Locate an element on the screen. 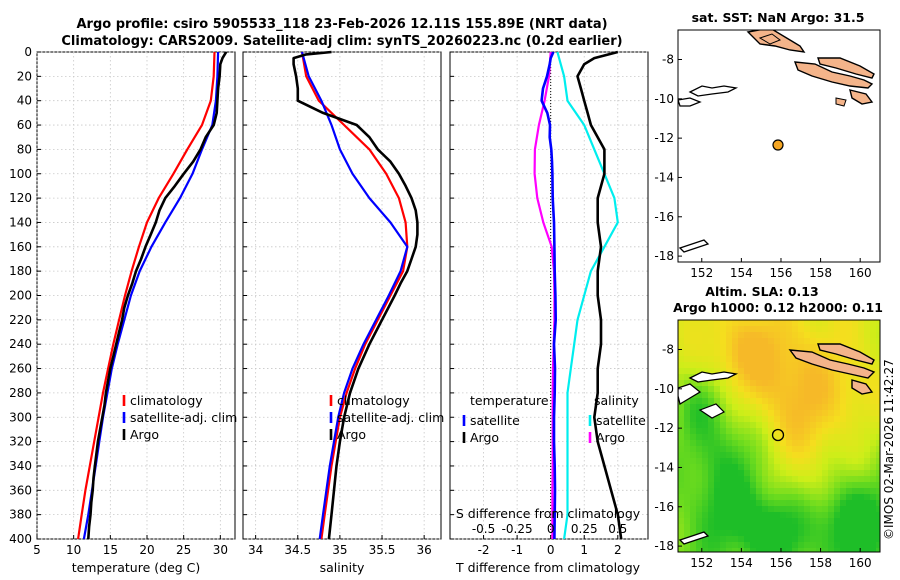 The height and width of the screenshot is (580, 900). series-line-t-satellite is located at coordinates (587, 295).